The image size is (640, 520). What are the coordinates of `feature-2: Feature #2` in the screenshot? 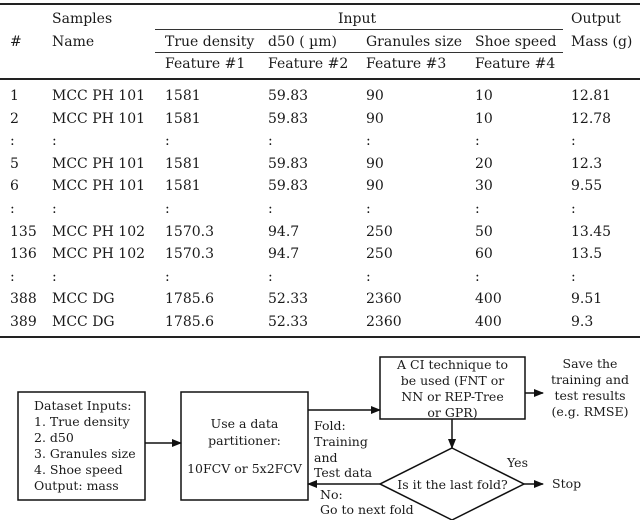 It's located at (308, 64).